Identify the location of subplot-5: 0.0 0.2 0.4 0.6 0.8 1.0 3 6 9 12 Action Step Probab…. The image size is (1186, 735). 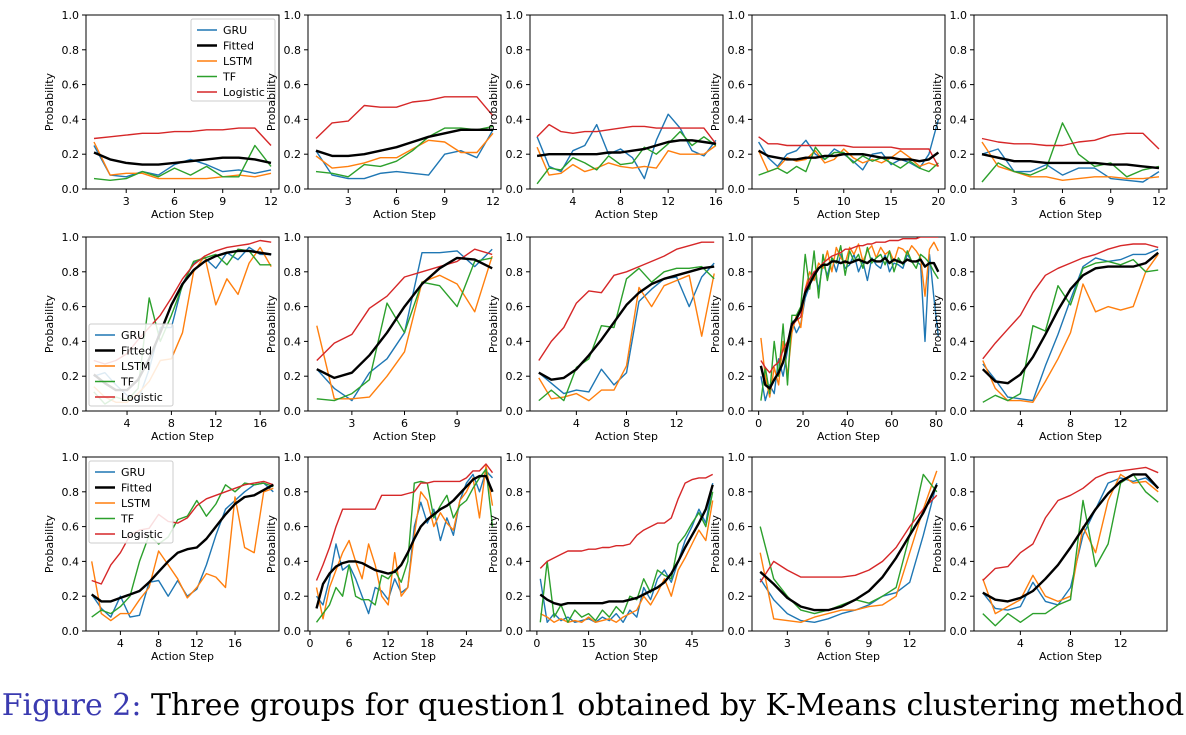
(1049, 115).